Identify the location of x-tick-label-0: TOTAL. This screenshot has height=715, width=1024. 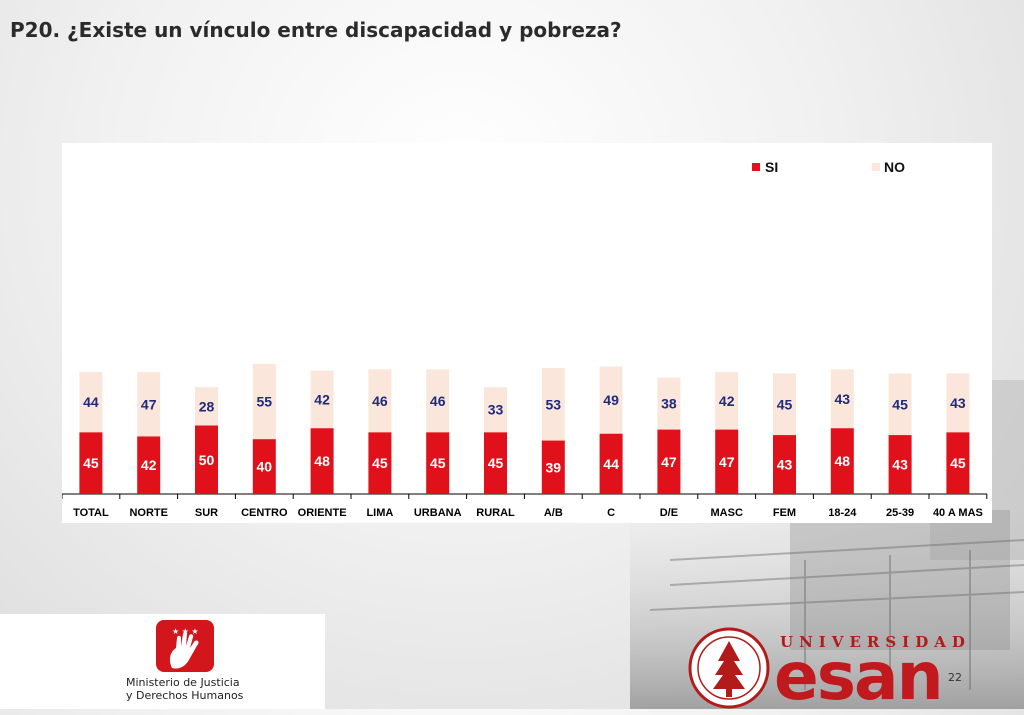
(91, 513).